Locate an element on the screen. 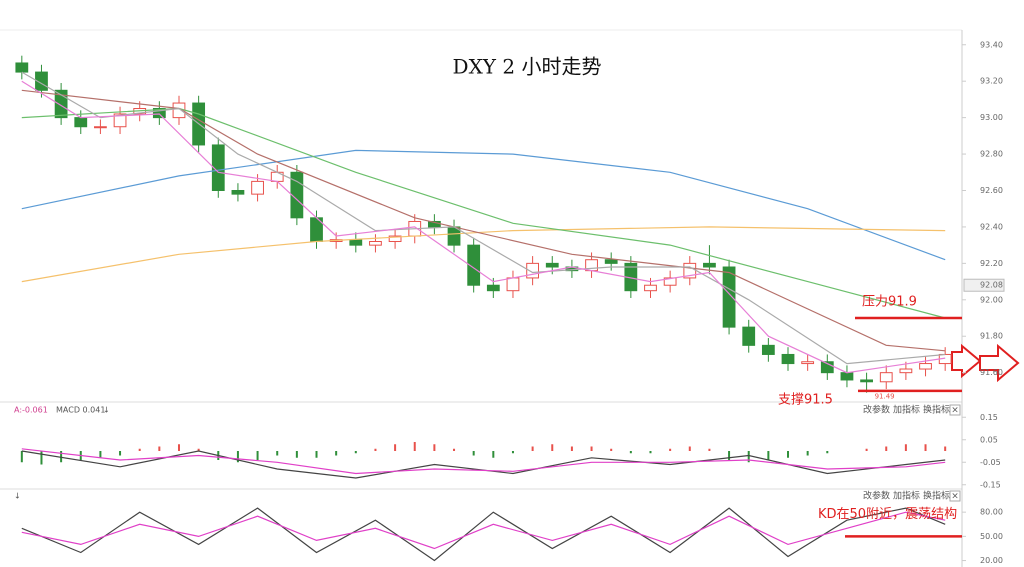  y-tick-label: 80.00 is located at coordinates (991, 512).